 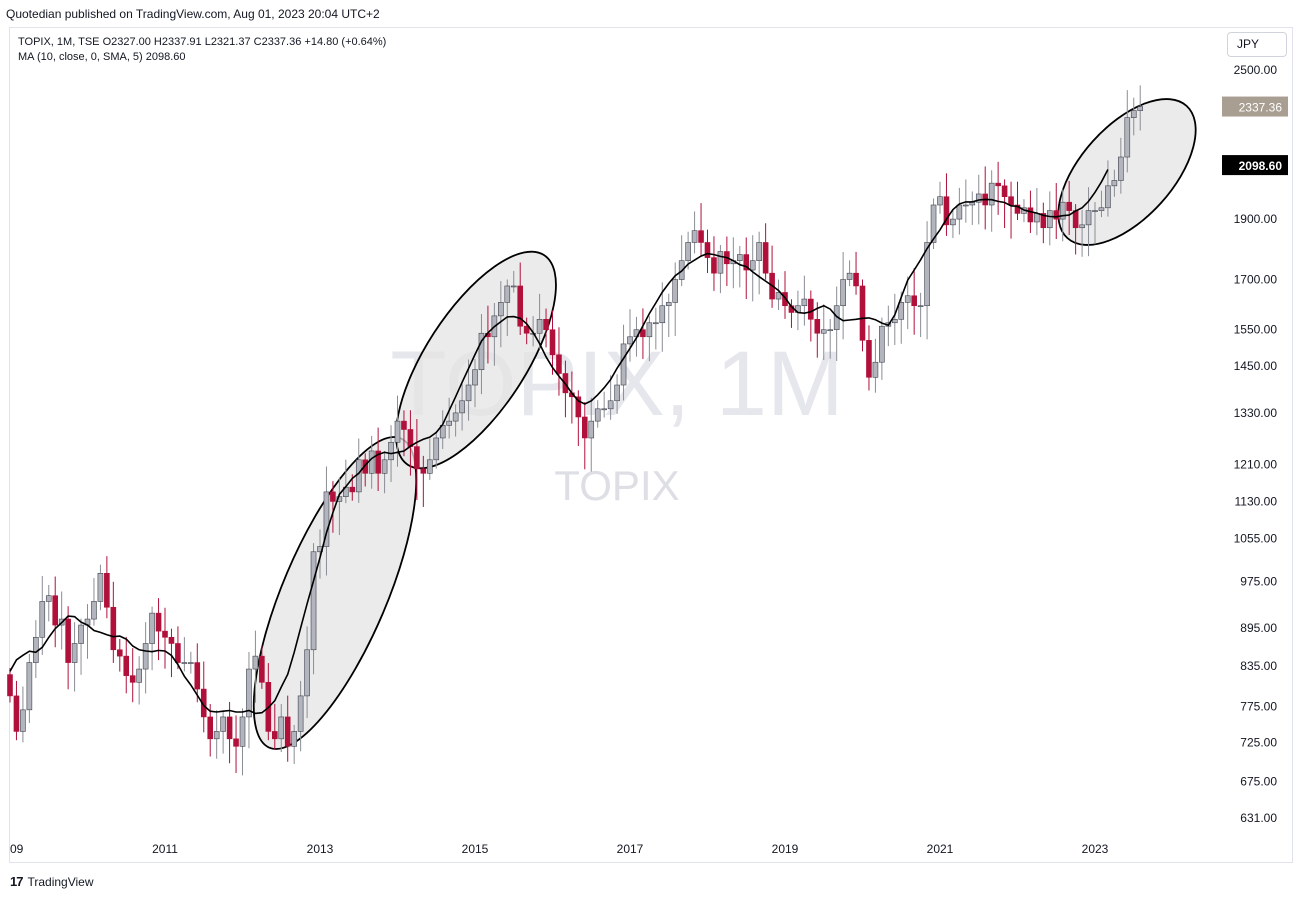 I want to click on y-tick-label: 835.00, so click(x=1258, y=666).